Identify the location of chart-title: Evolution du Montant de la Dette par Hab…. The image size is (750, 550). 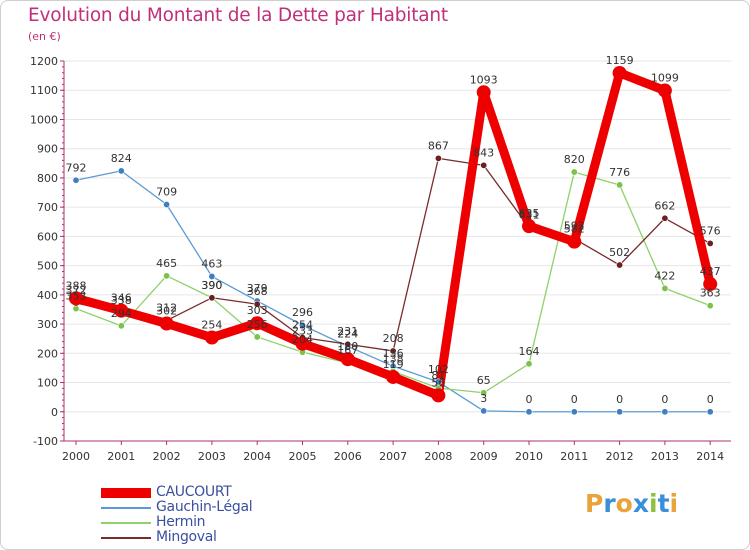
(238, 15).